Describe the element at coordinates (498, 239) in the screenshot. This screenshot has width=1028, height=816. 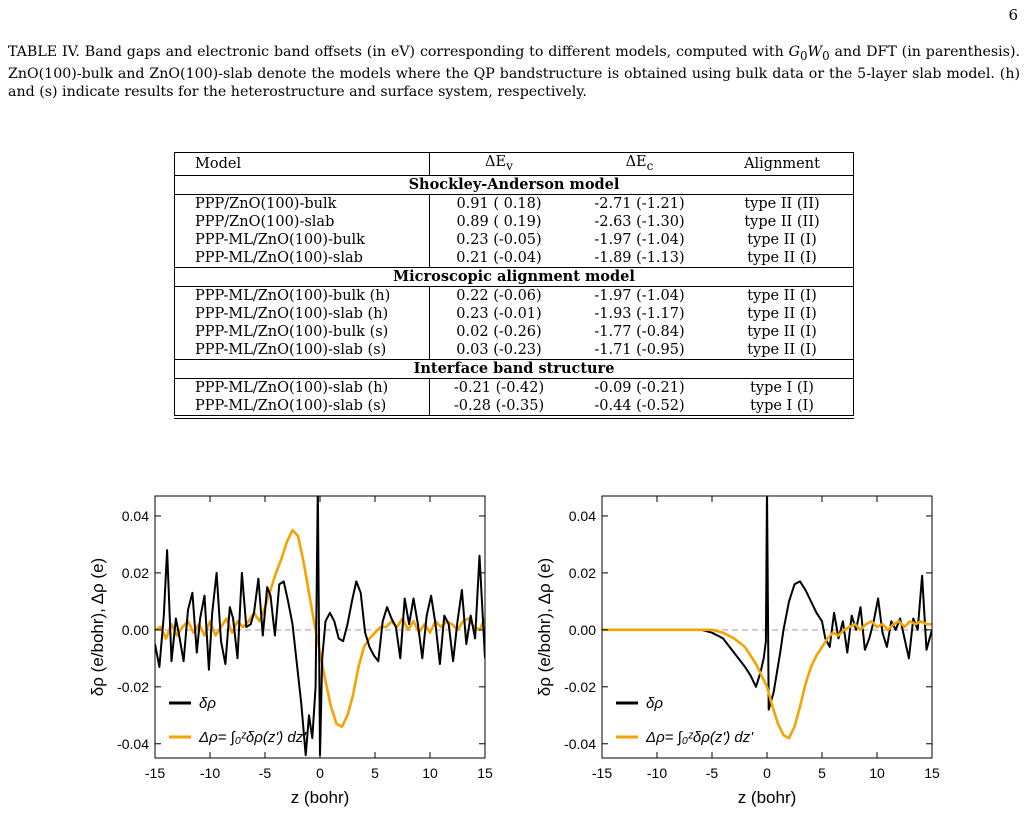
I see `cell-dev: 0.23 (-0.05)` at that location.